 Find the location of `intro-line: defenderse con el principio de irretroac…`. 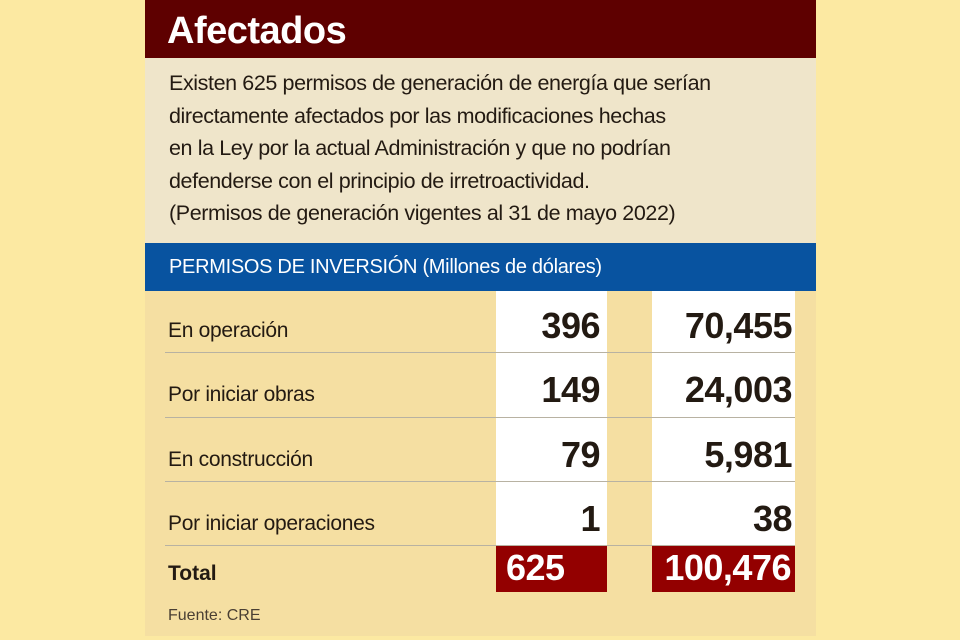

intro-line: defenderse con el principio de irretroac… is located at coordinates (379, 181).